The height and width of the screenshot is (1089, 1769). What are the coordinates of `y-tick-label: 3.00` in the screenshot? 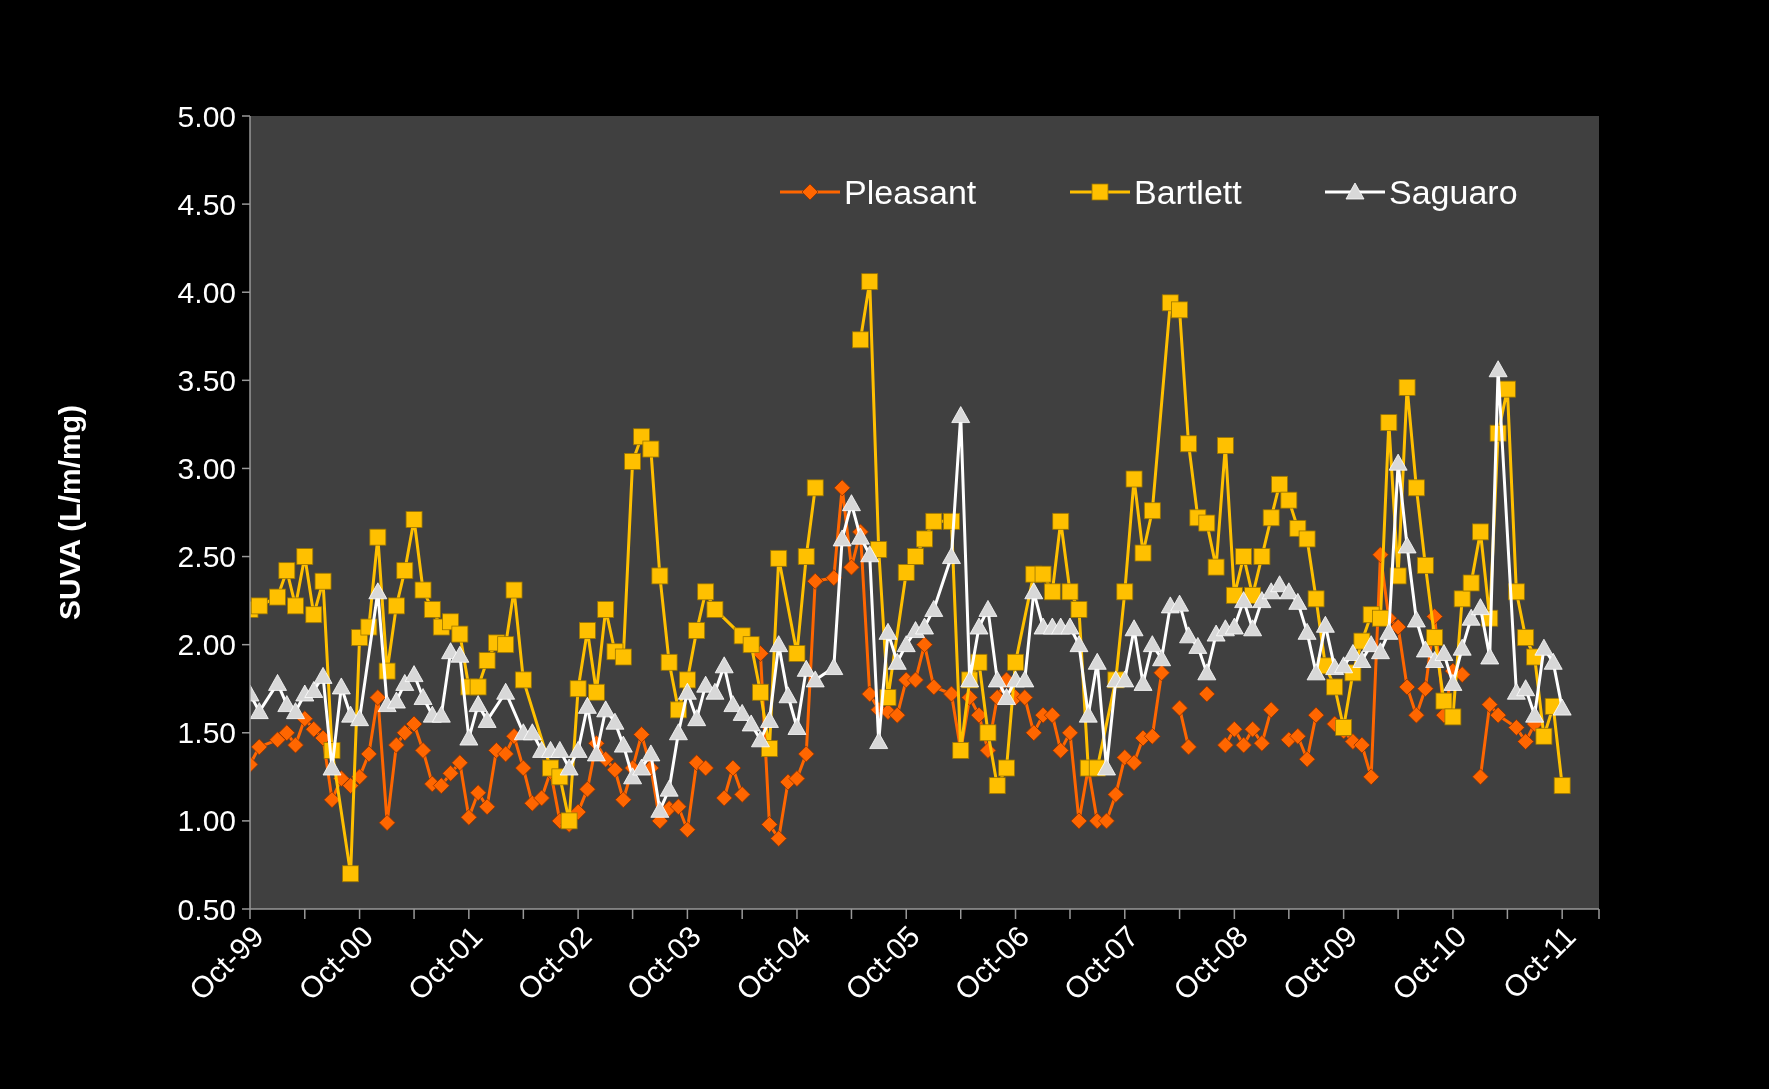 It's located at (206, 468).